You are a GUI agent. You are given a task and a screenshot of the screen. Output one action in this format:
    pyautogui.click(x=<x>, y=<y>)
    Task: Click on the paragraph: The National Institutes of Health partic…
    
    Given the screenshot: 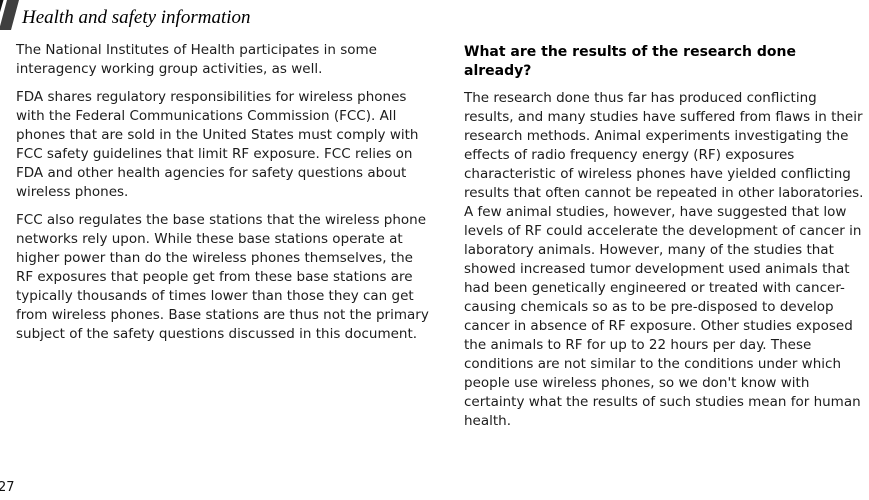 What is the action you would take?
    pyautogui.click(x=196, y=59)
    